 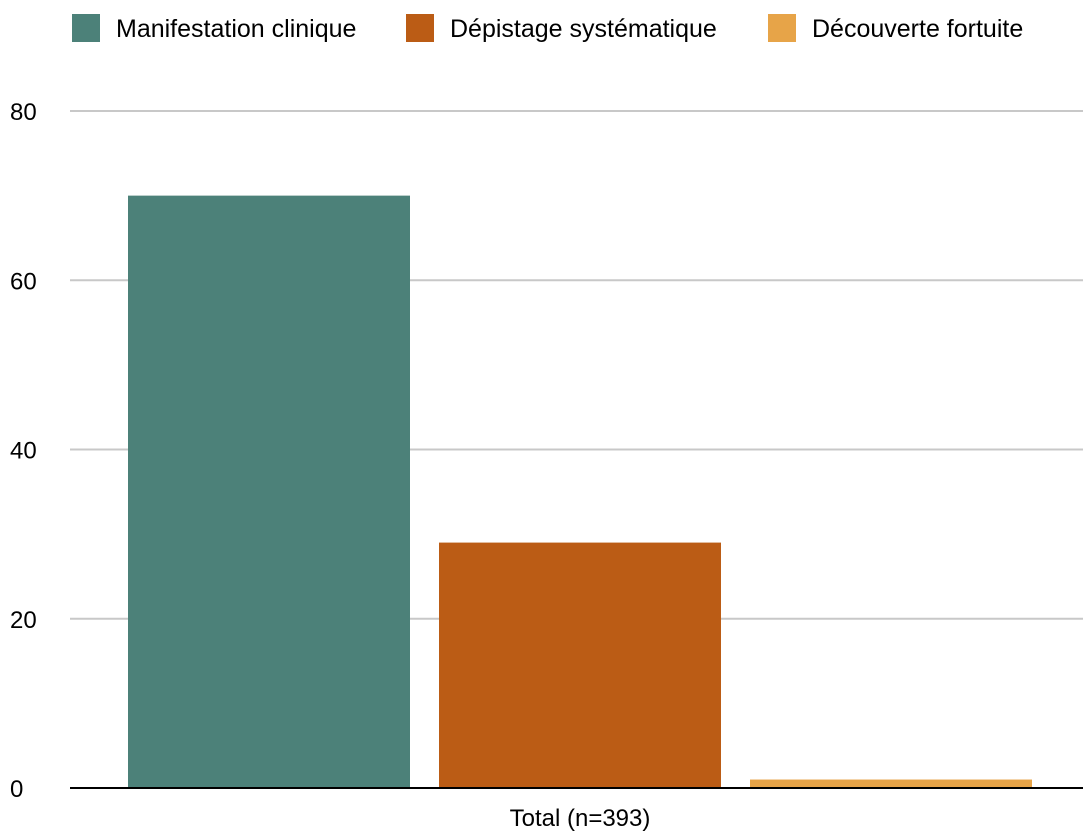 What do you see at coordinates (583, 29) in the screenshot?
I see `legend-label: Dépistage systématique` at bounding box center [583, 29].